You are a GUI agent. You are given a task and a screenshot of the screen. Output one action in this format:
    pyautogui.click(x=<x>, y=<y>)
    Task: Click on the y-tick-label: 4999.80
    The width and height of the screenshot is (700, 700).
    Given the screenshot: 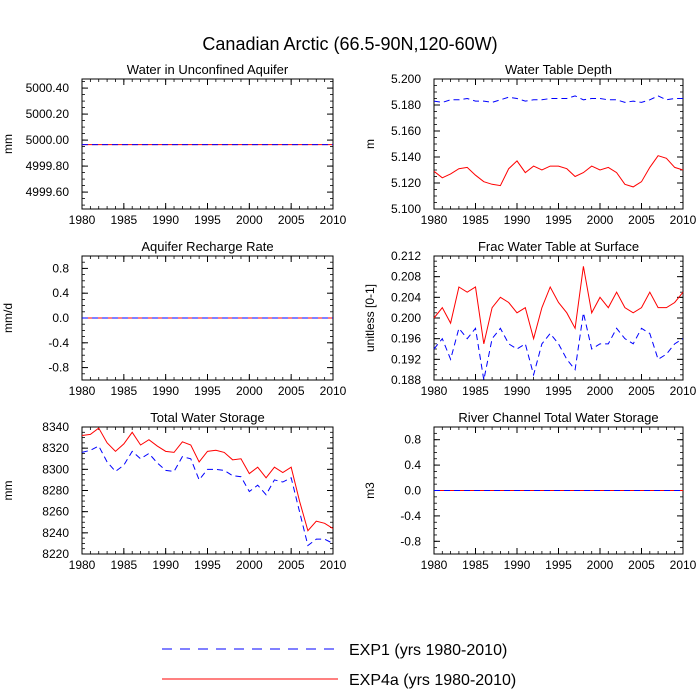 What is the action you would take?
    pyautogui.click(x=48, y=166)
    